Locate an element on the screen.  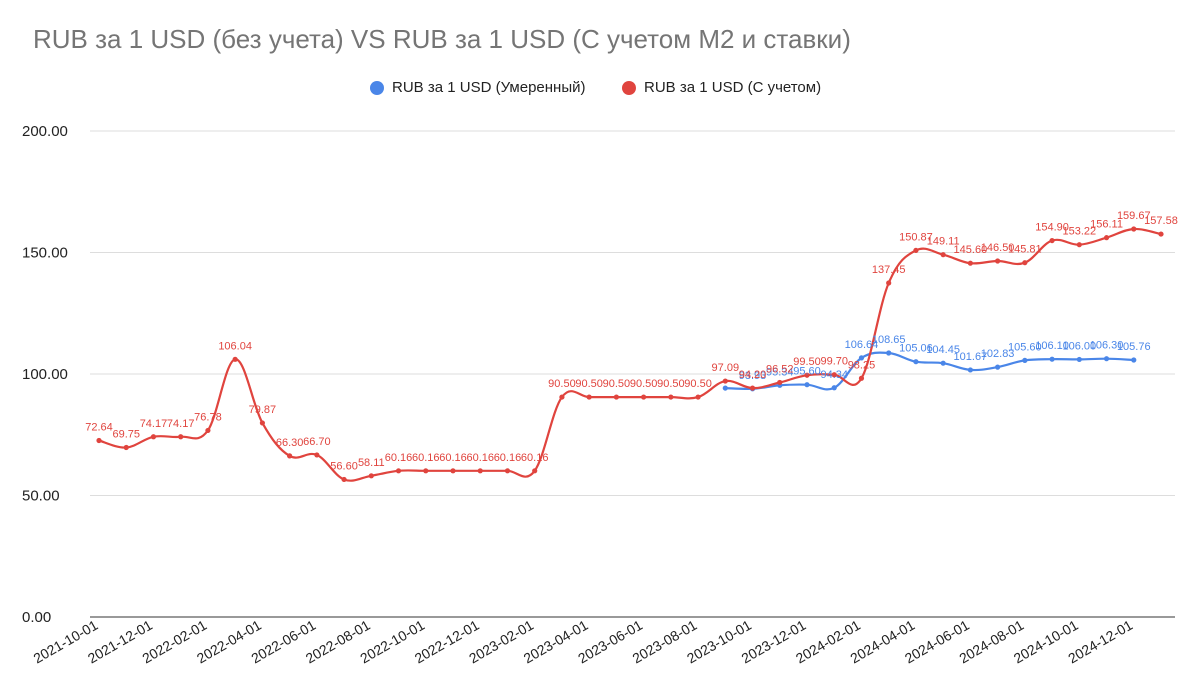
y-tick-label: 0.00 is located at coordinates (36, 617).